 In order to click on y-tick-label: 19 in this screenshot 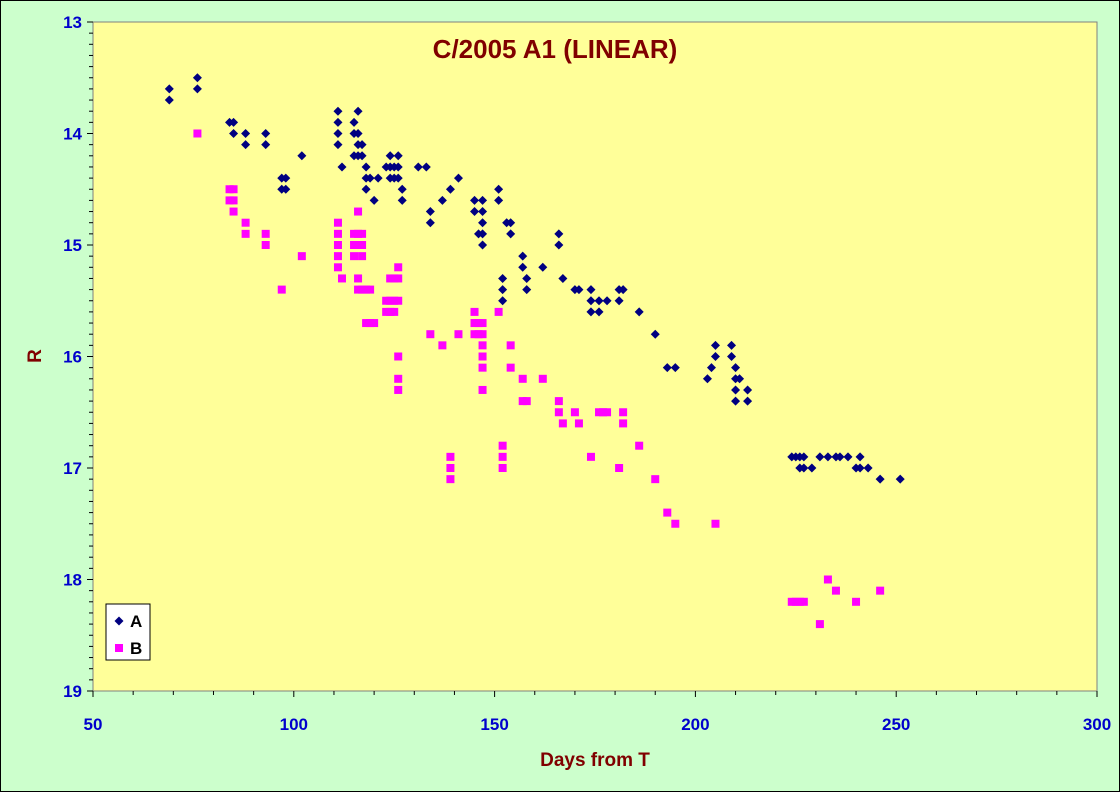, I will do `click(72, 691)`.